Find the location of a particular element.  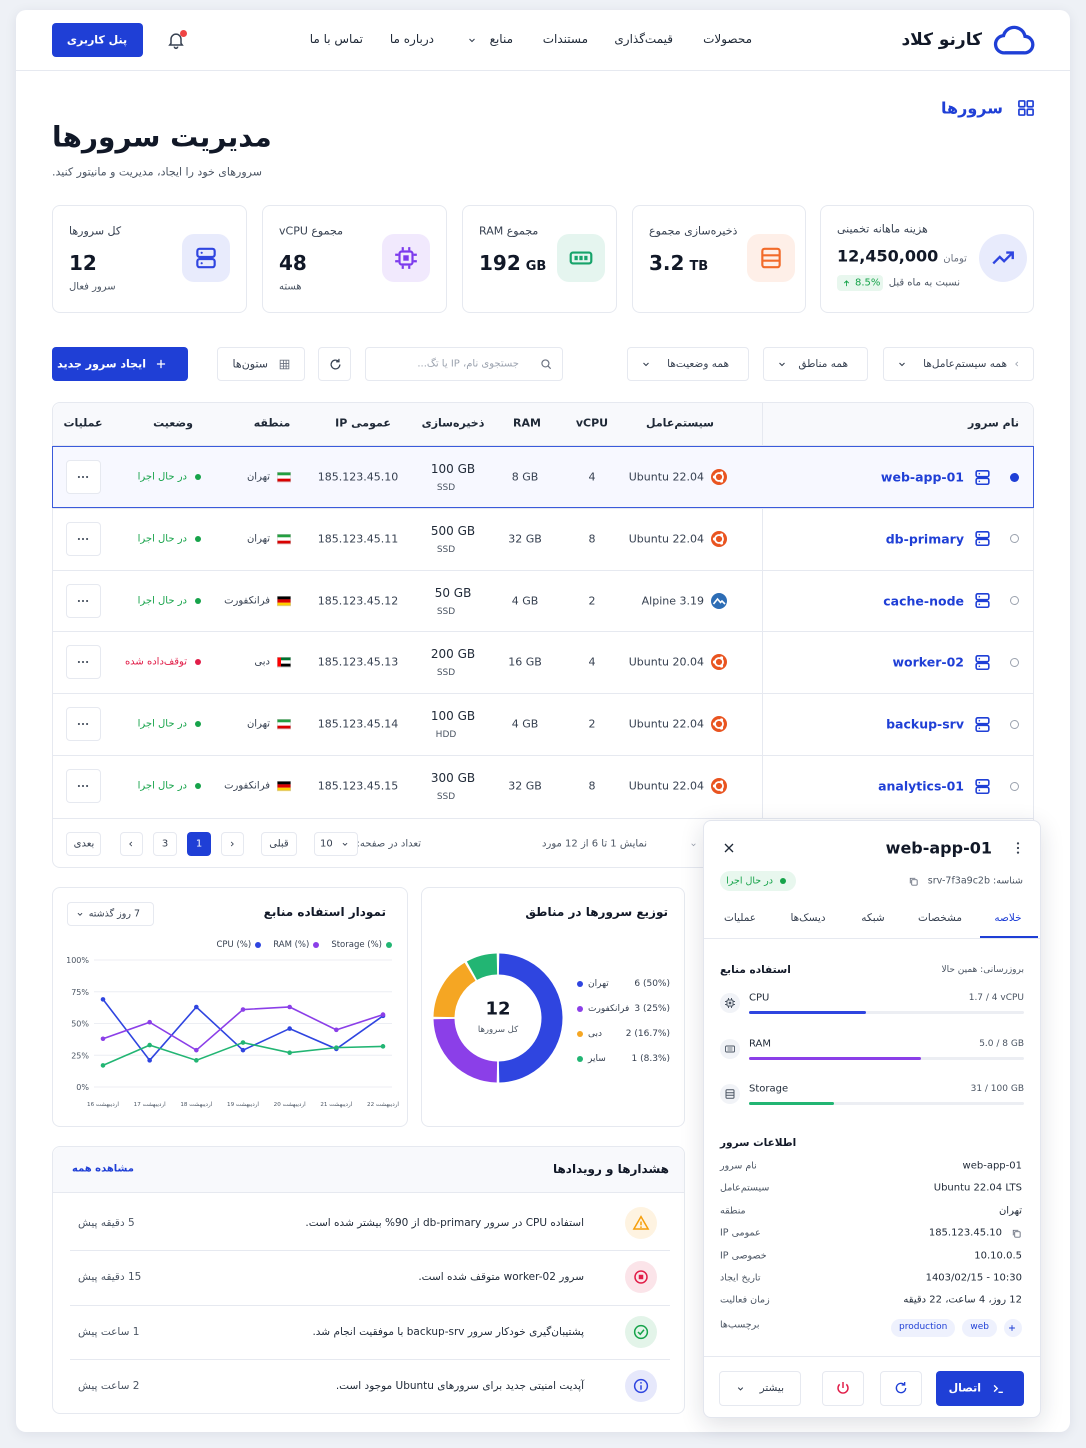

refresh-button is located at coordinates (334, 364).